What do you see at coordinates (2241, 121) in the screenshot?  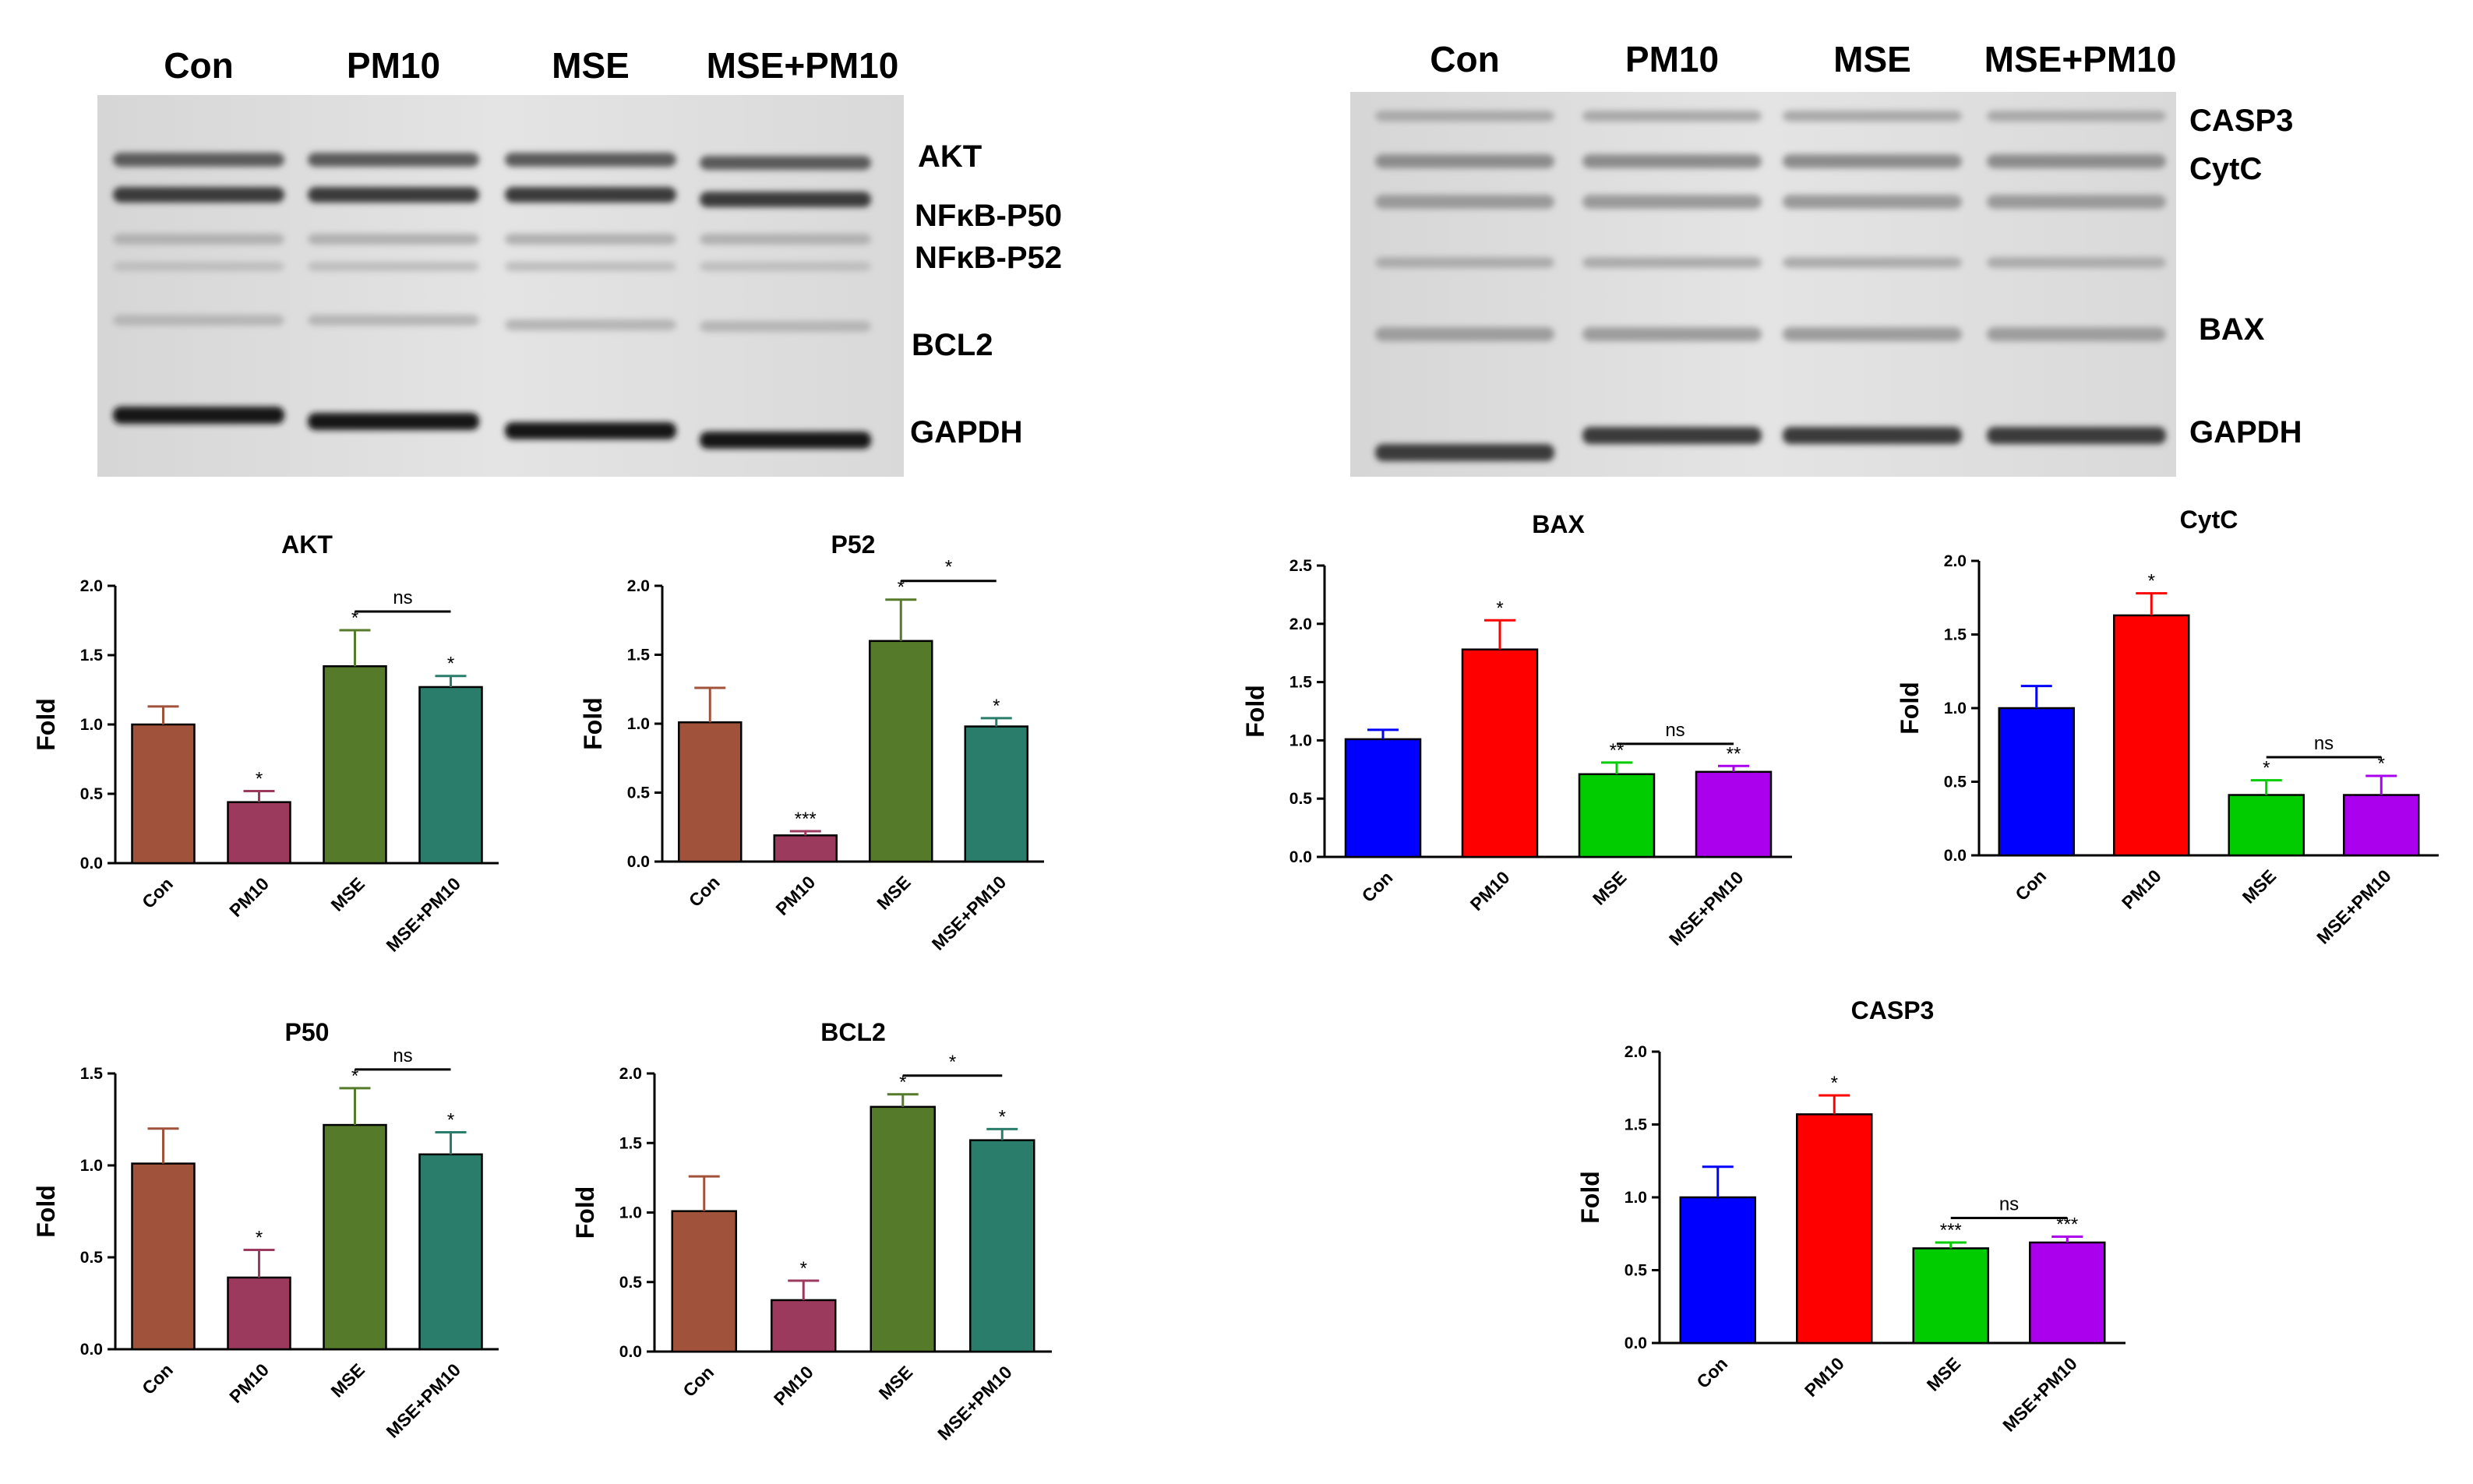 I see `gel-2-band-label-casp3: CASP3` at bounding box center [2241, 121].